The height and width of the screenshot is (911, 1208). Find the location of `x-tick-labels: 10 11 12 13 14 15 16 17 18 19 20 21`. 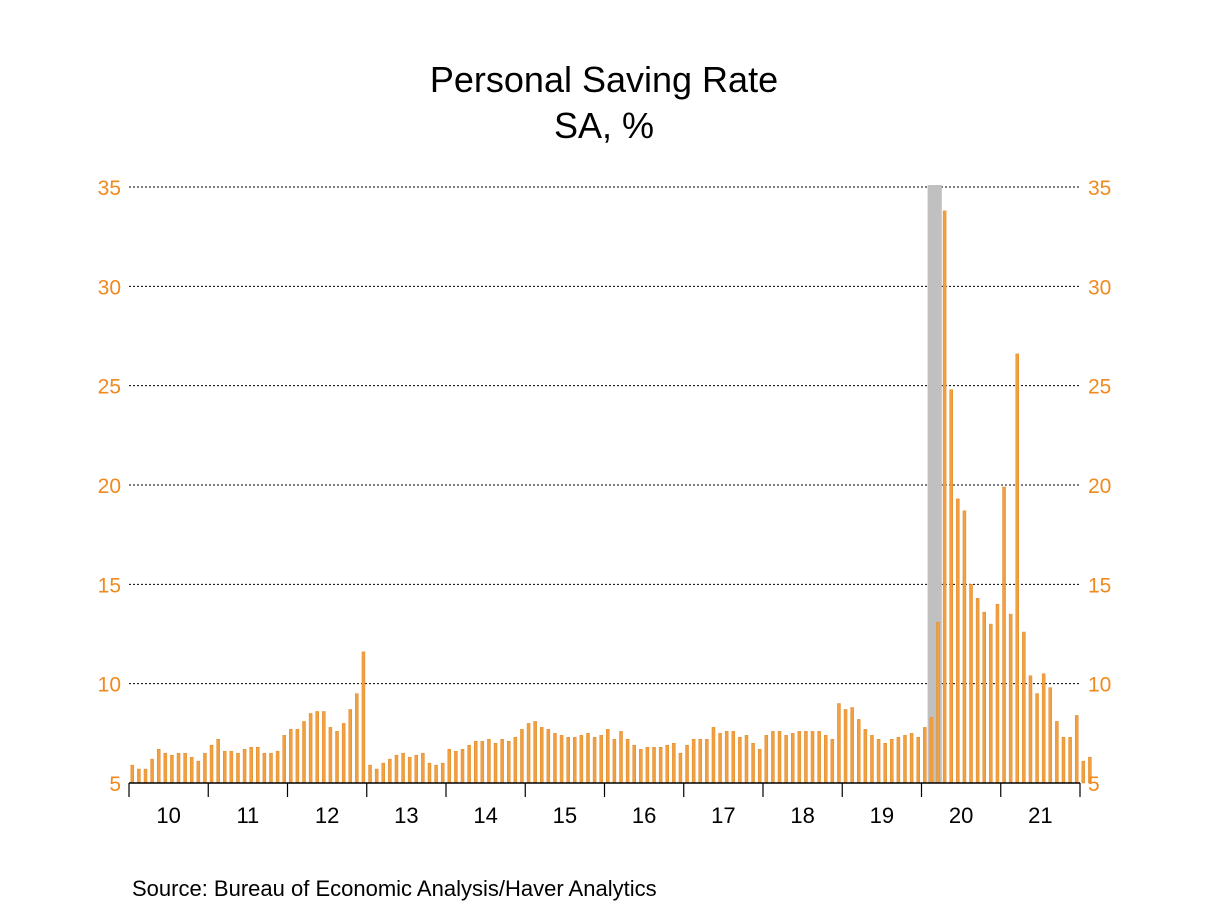

x-tick-labels: 10 11 12 13 14 15 16 17 18 19 20 21 is located at coordinates (604, 815).